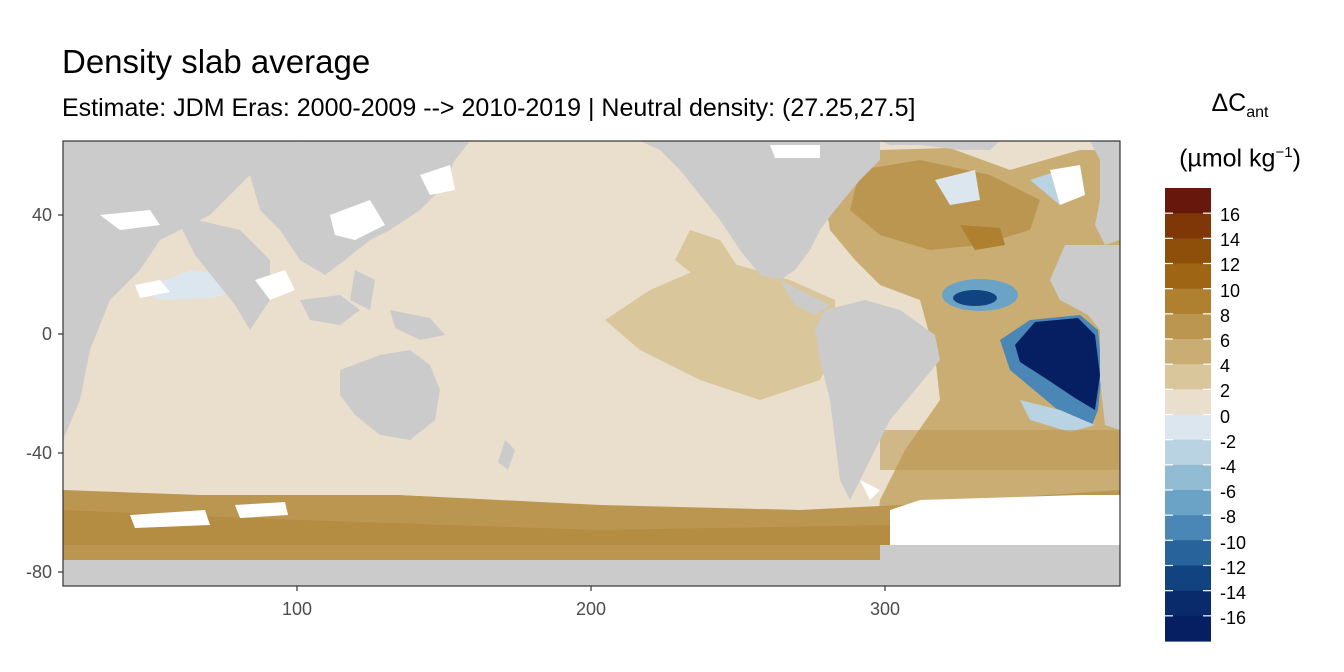 The height and width of the screenshot is (672, 1344). I want to click on legend-label: -12, so click(1233, 567).